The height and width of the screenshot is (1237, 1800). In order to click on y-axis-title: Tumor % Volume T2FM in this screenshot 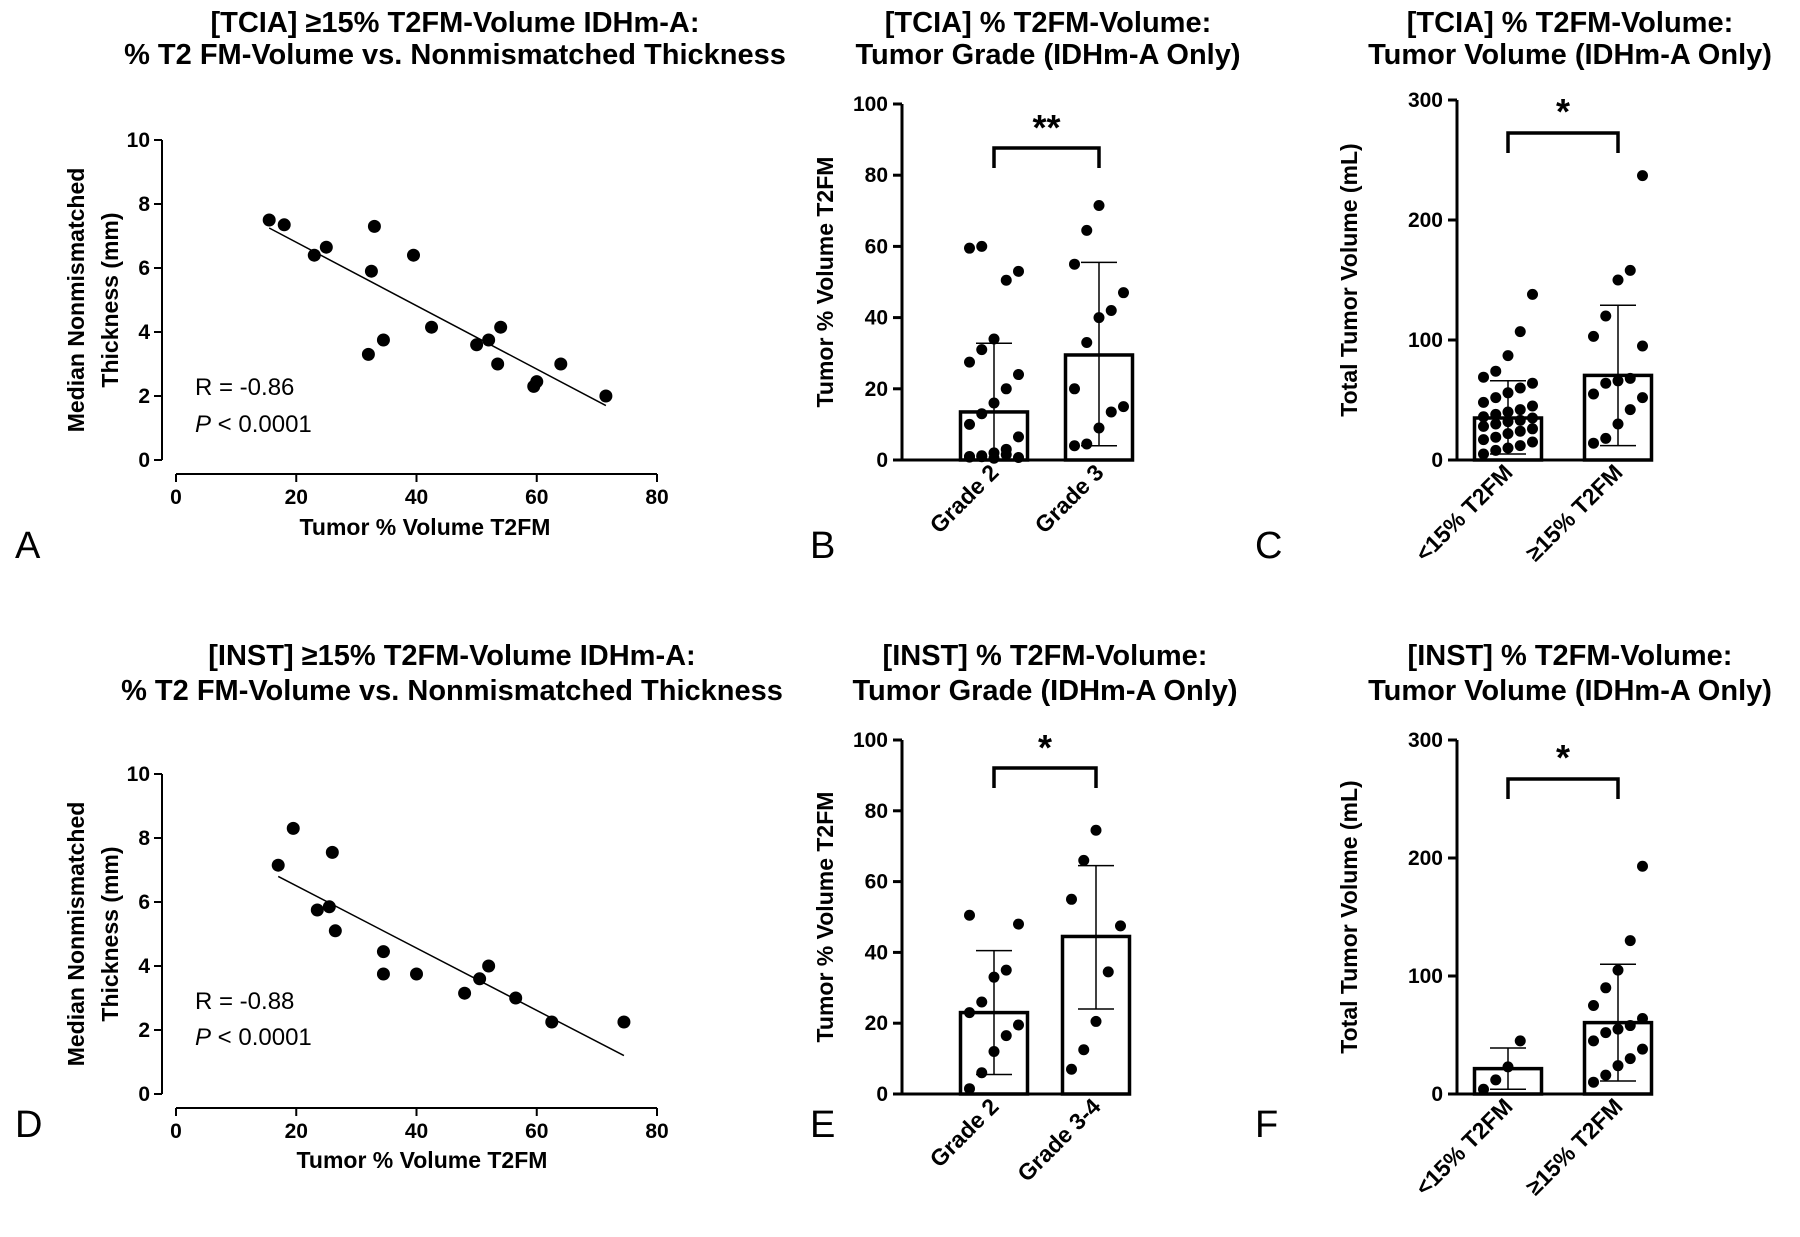, I will do `click(825, 282)`.